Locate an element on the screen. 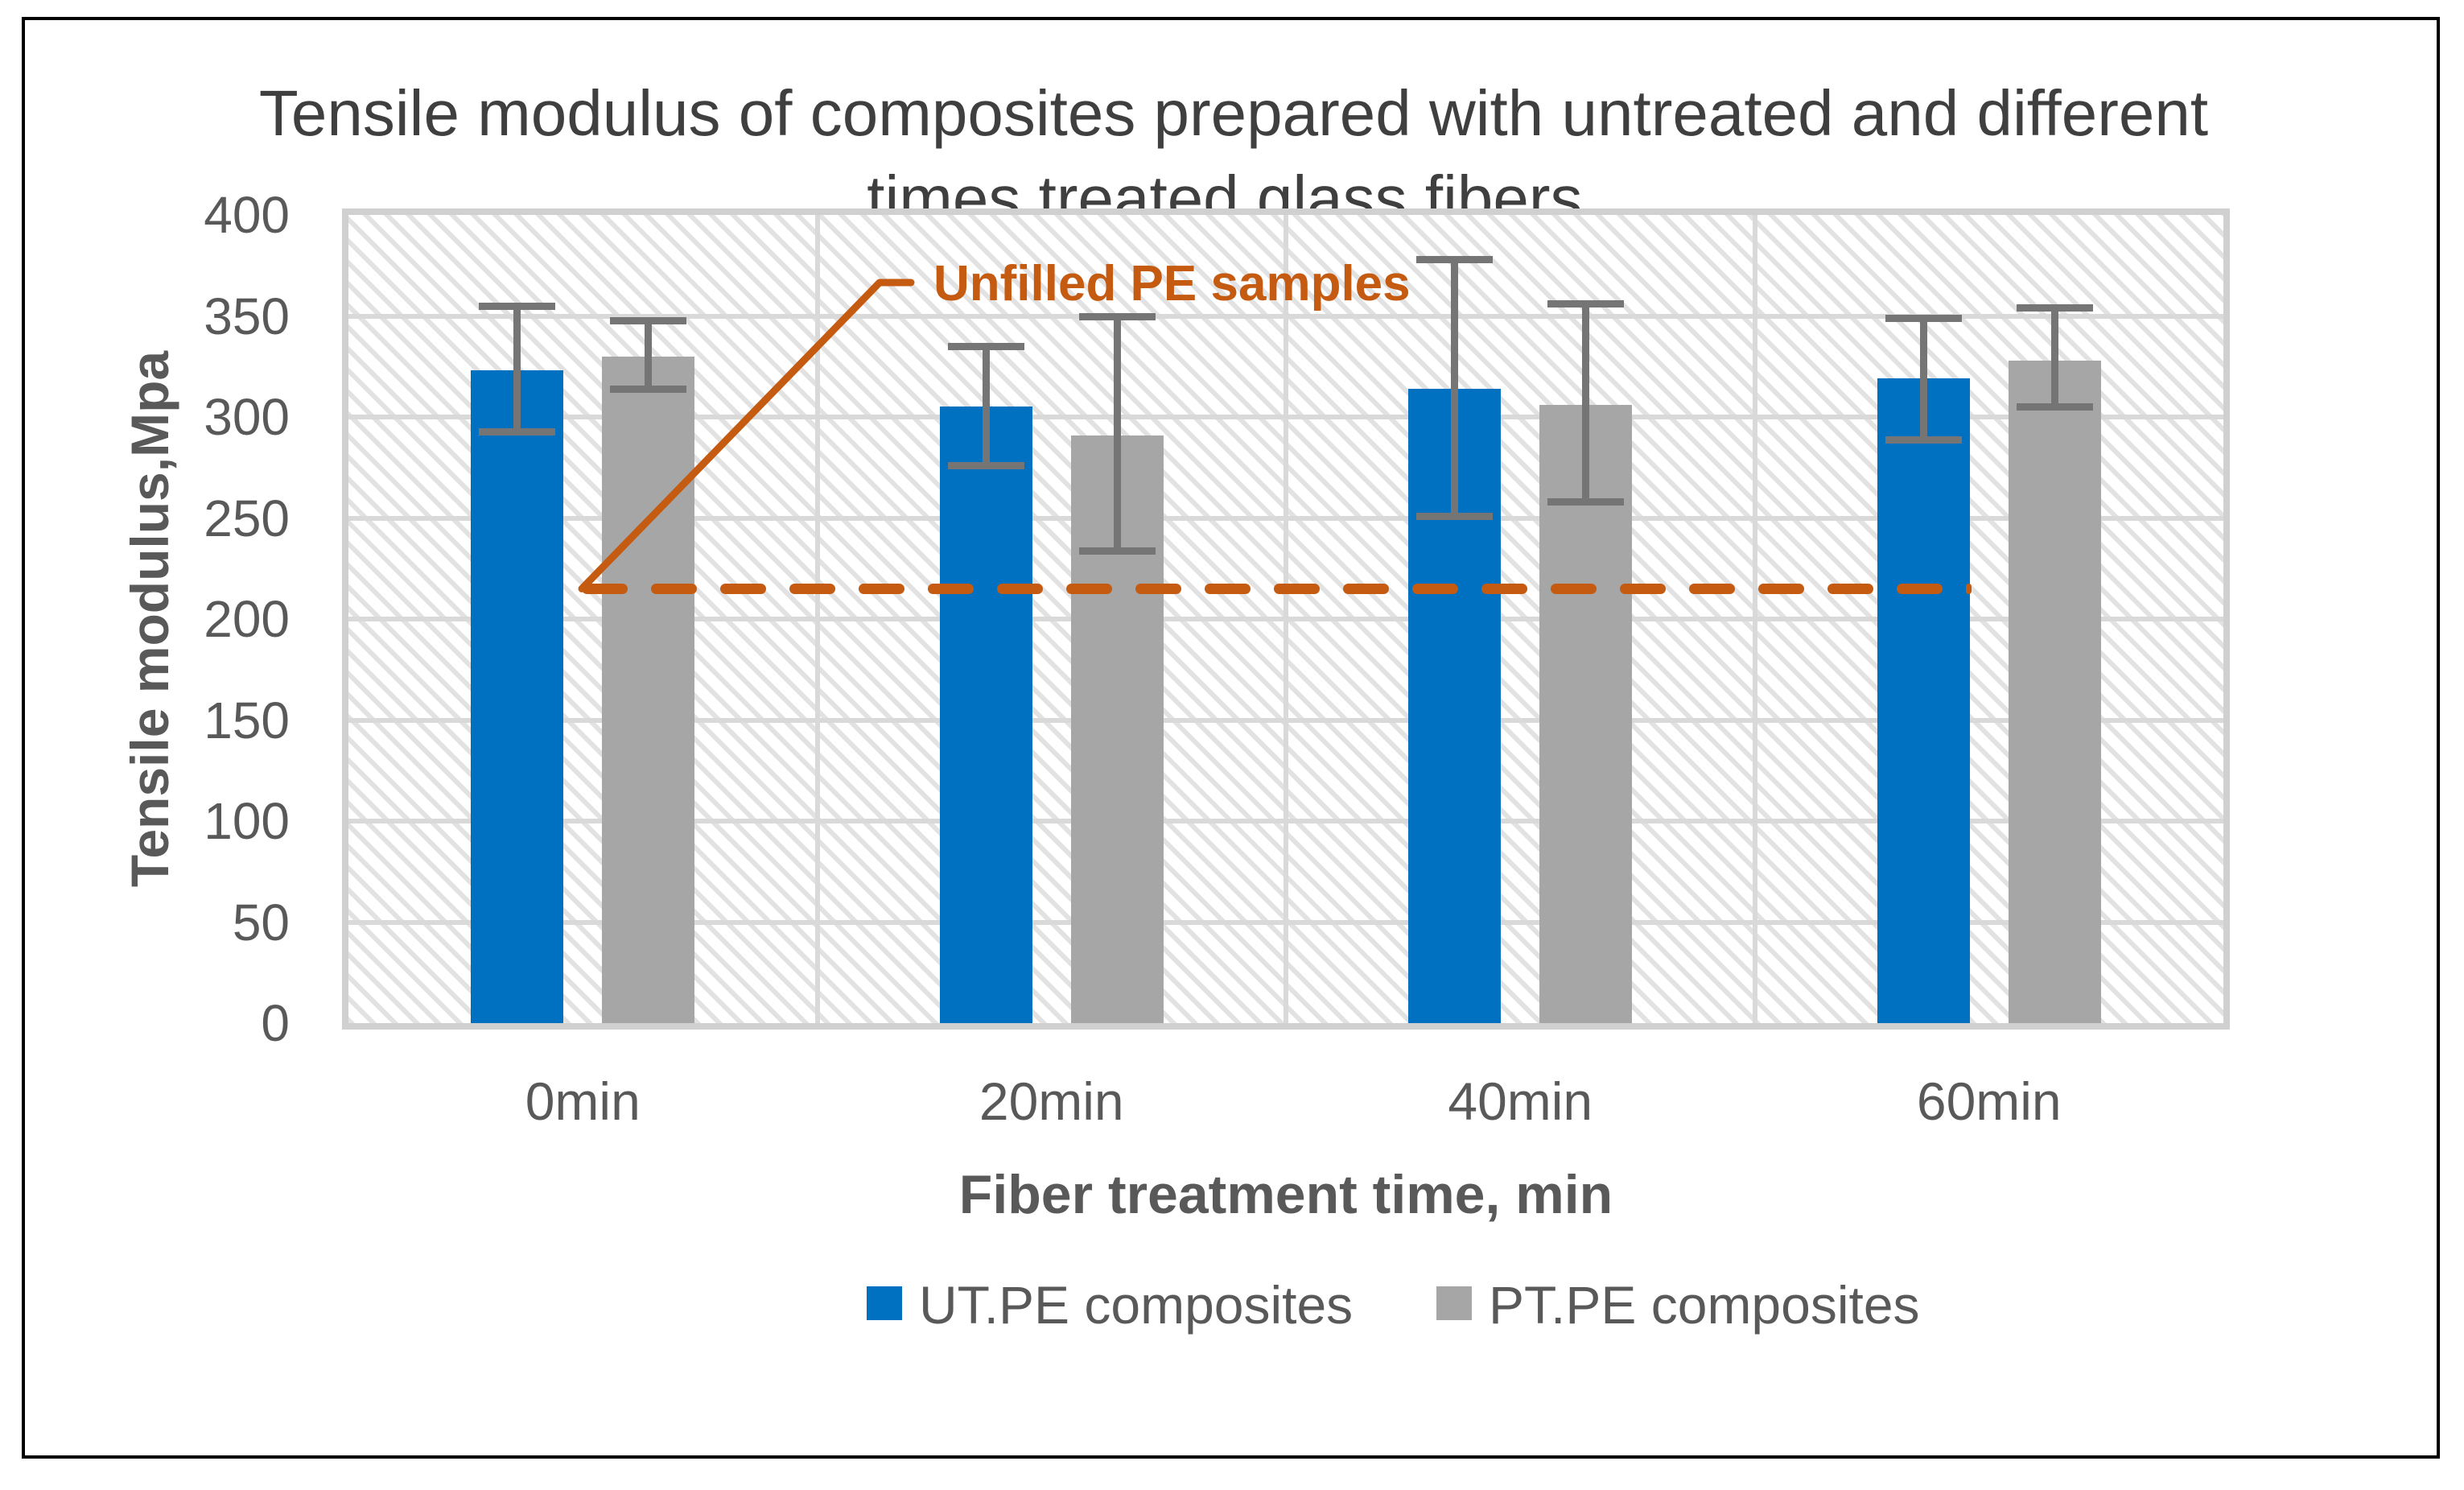 The height and width of the screenshot is (1490, 2464). error-bar-ut-60min-cap-top is located at coordinates (1923, 318).